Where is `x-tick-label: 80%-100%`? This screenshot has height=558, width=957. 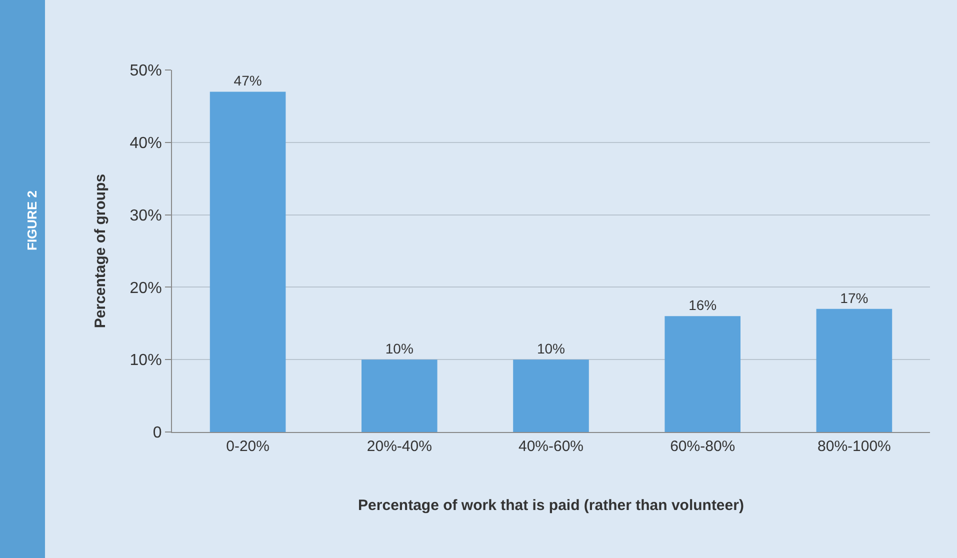 x-tick-label: 80%-100% is located at coordinates (854, 446).